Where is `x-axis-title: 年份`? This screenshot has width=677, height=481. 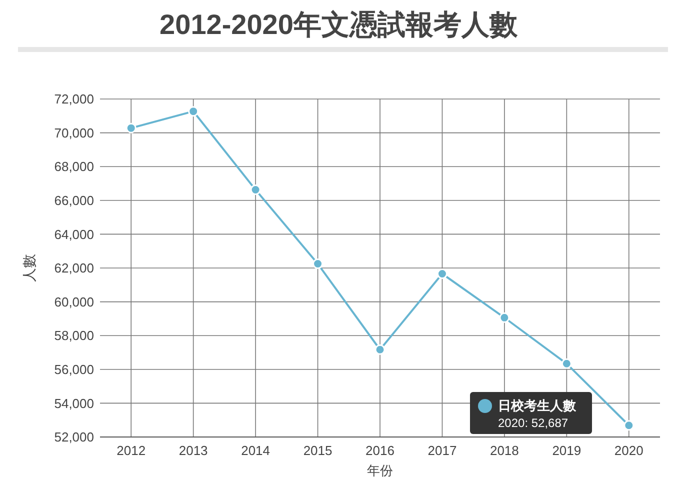
x-axis-title: 年份 is located at coordinates (380, 470).